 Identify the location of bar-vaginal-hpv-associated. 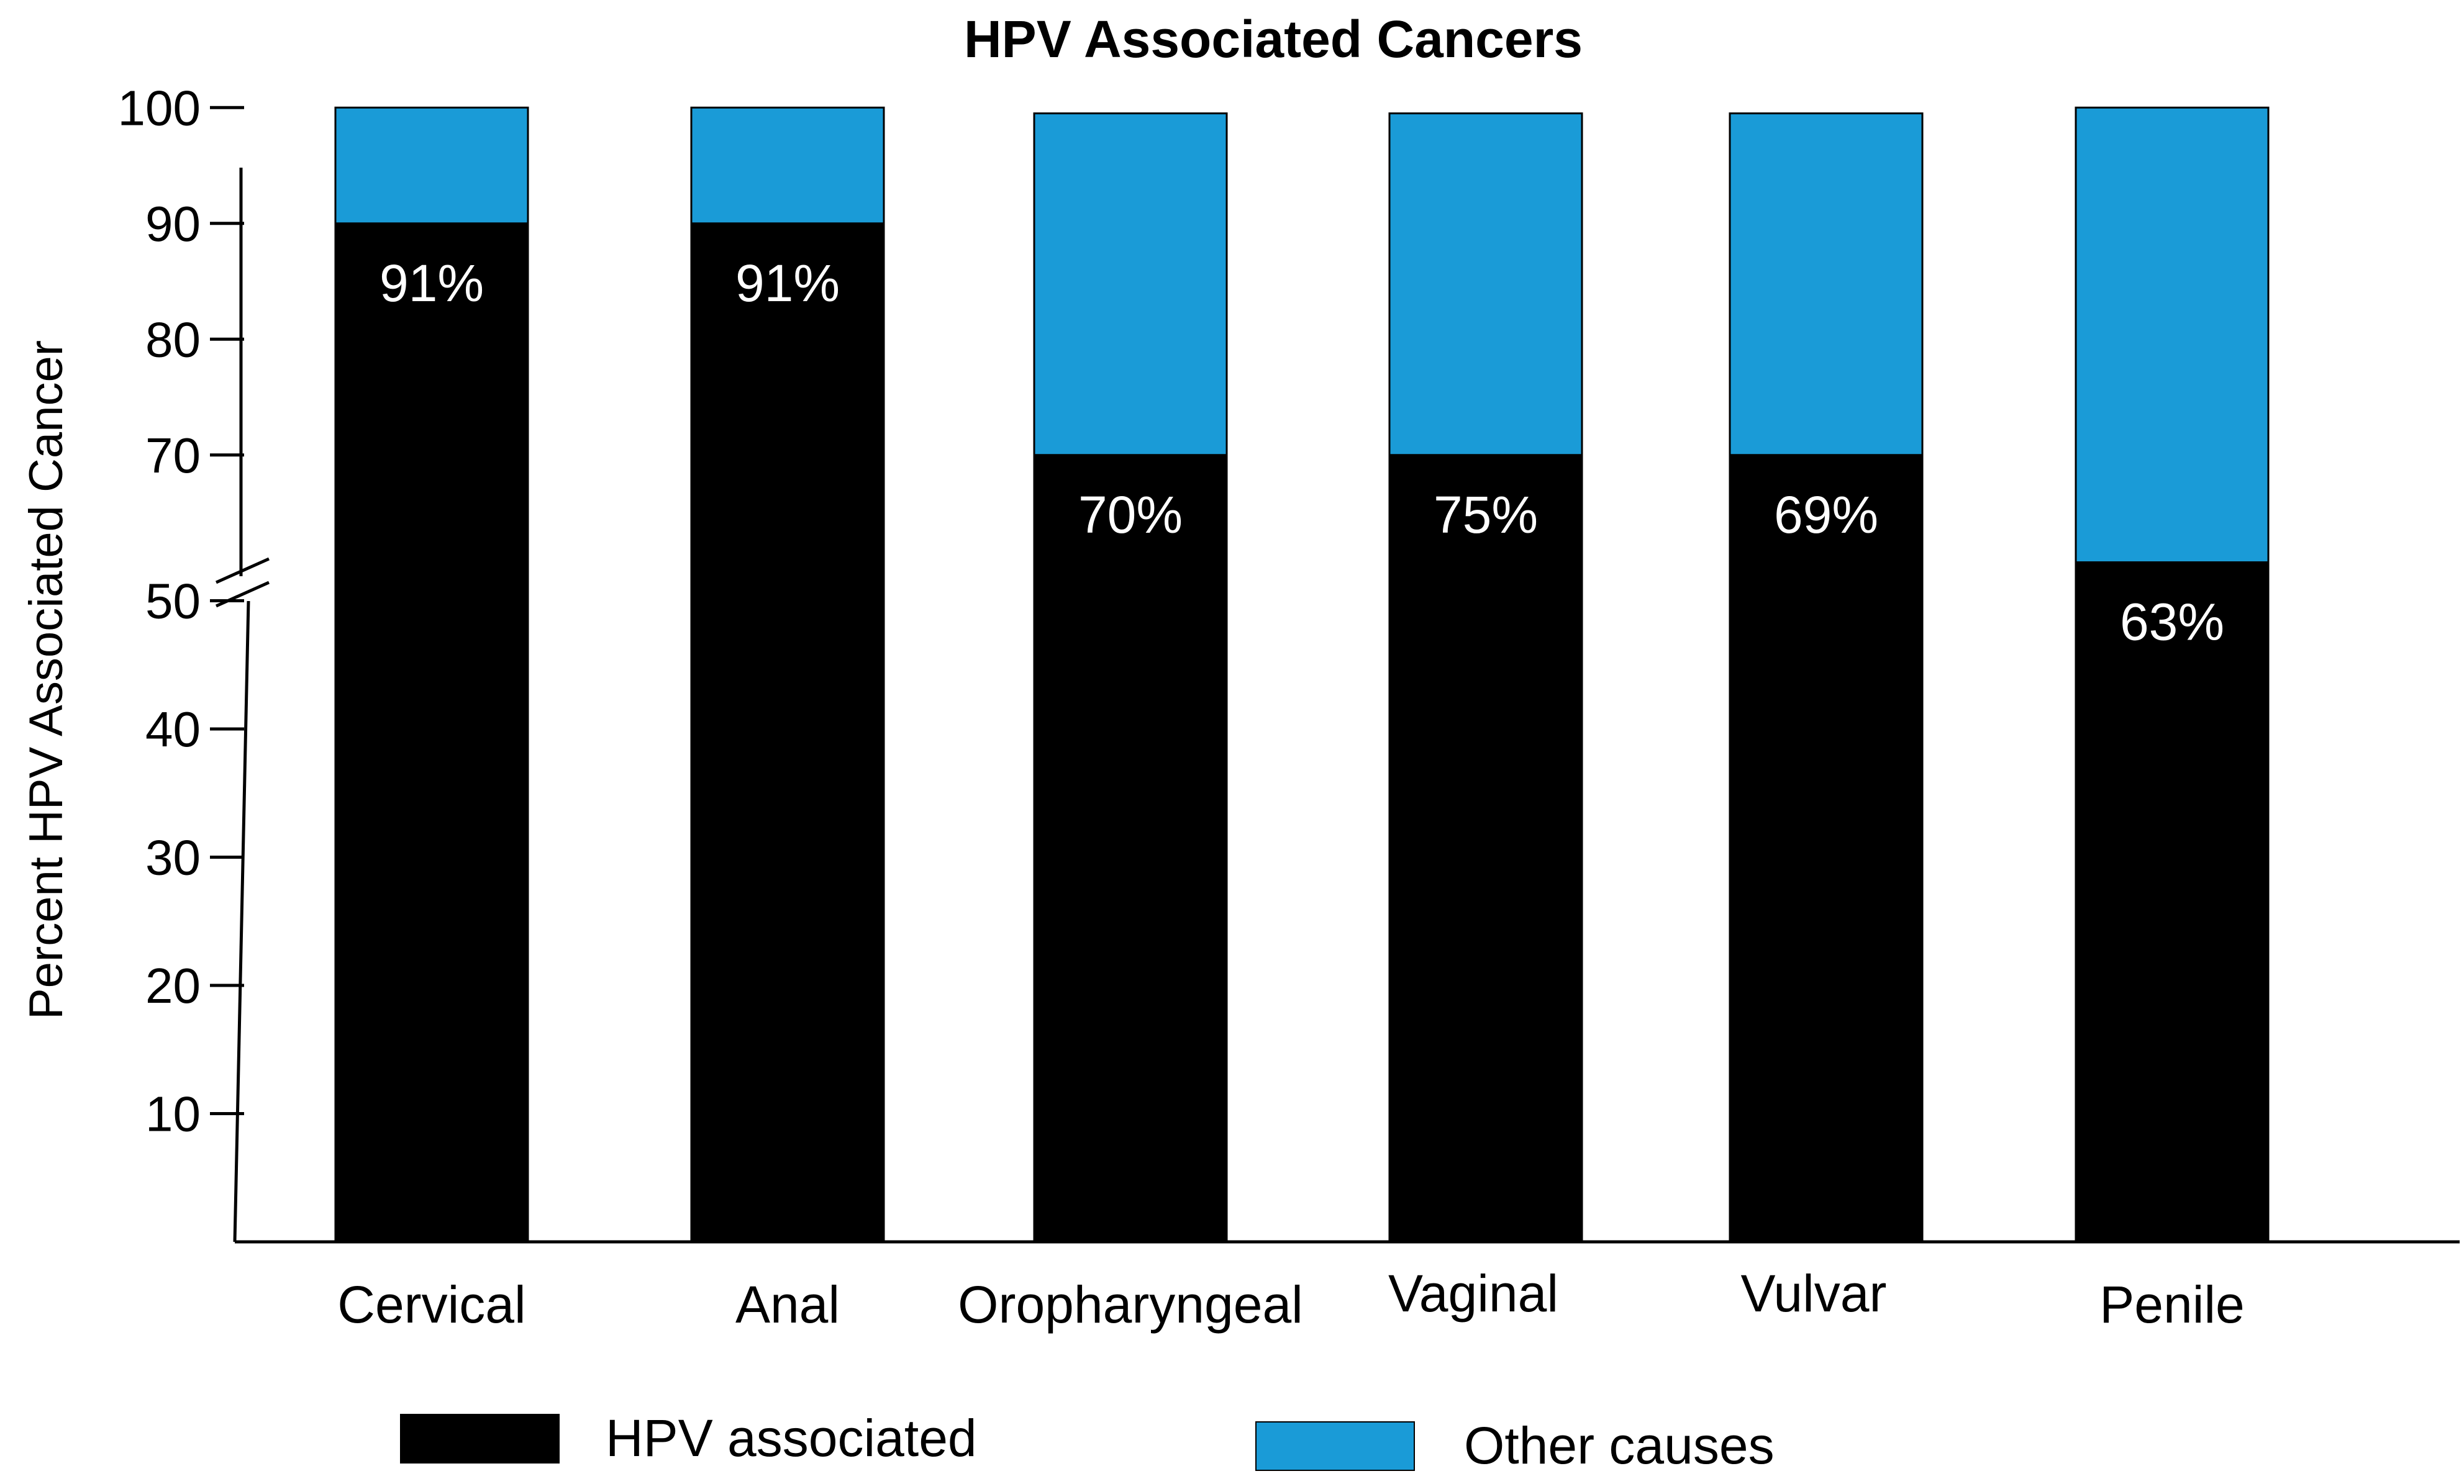
(1485, 848).